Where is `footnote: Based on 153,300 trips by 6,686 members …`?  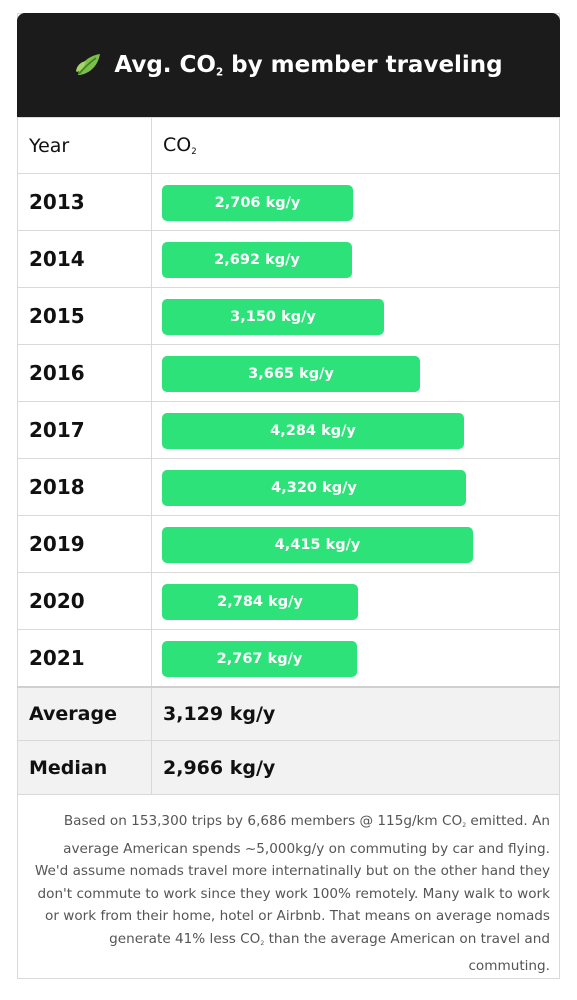 footnote: Based on 153,300 trips by 6,686 members … is located at coordinates (292, 894).